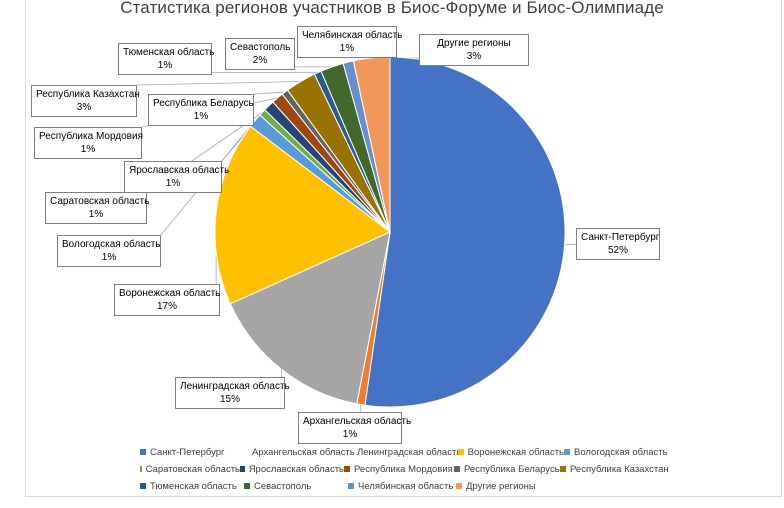 Image resolution: width=784 pixels, height=508 pixels. Describe the element at coordinates (260, 60) in the screenshot. I see `data-label-value: 2%` at that location.